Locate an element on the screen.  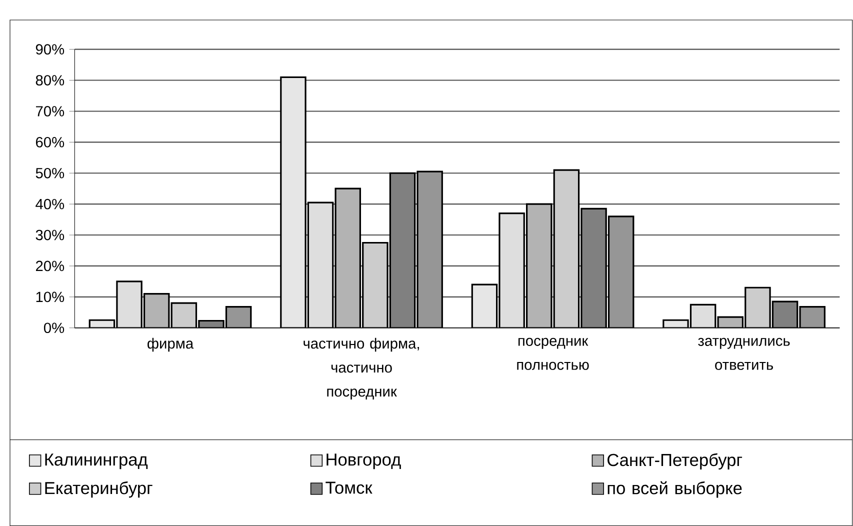
legend-label: Санкт-Петербург is located at coordinates (675, 461).